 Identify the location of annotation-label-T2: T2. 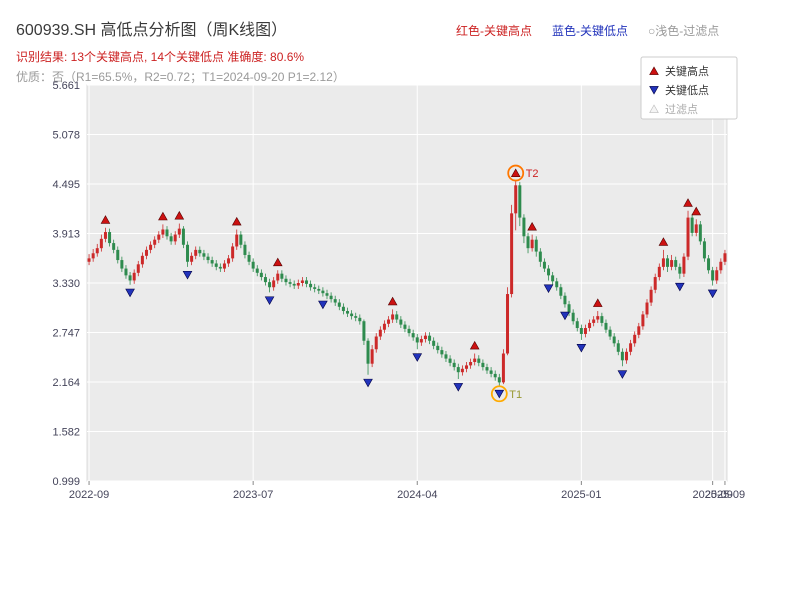
(532, 174).